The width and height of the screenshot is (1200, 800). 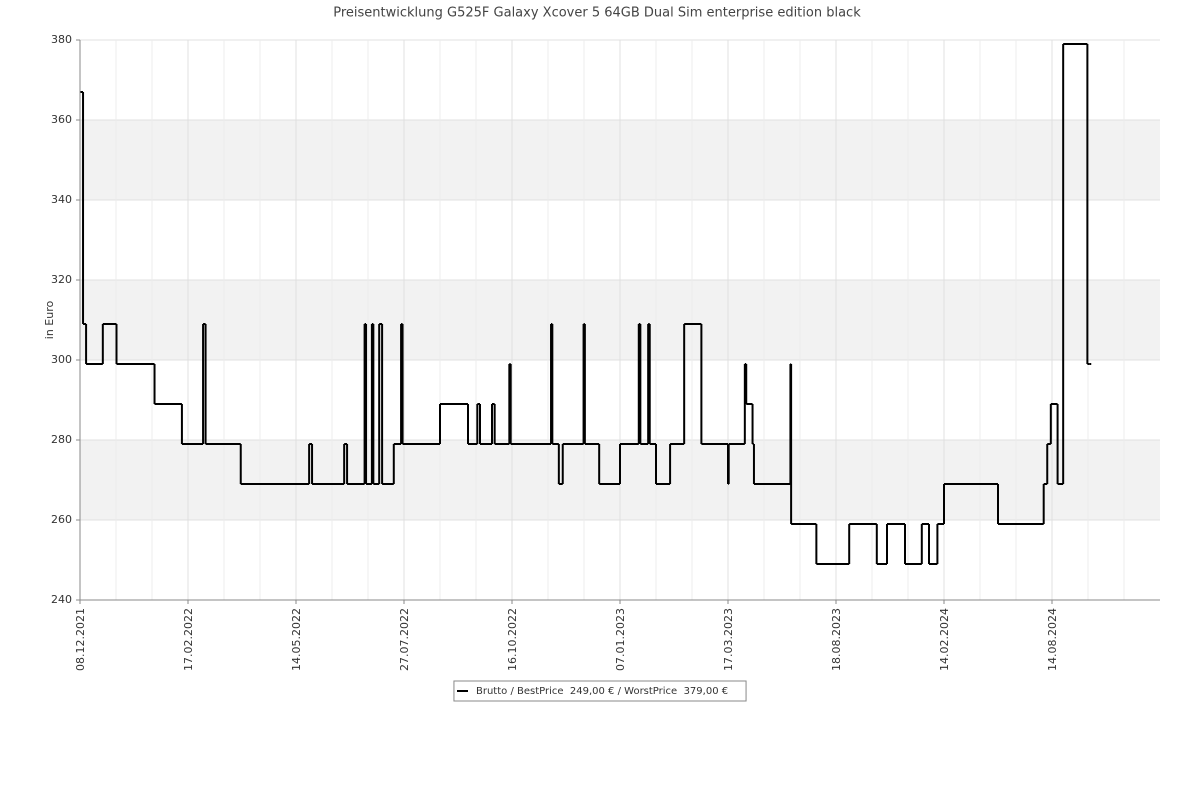 What do you see at coordinates (620, 639) in the screenshot?
I see `x-tick-label: 07.01.2023` at bounding box center [620, 639].